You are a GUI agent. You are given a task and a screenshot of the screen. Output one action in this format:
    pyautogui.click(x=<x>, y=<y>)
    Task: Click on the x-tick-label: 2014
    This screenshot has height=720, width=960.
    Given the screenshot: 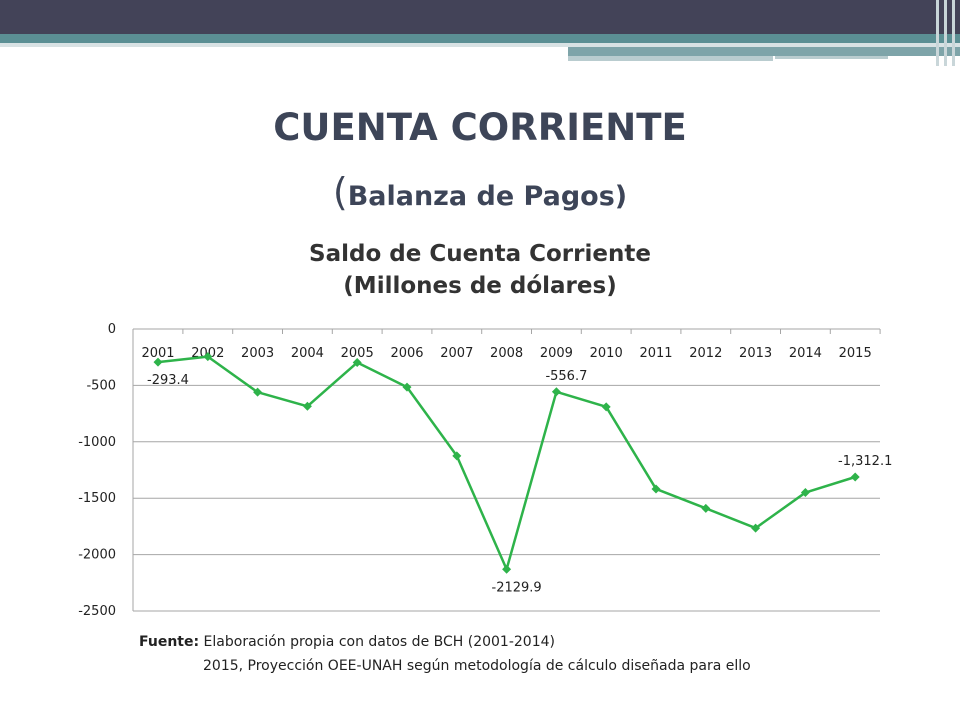 What is the action you would take?
    pyautogui.click(x=805, y=353)
    